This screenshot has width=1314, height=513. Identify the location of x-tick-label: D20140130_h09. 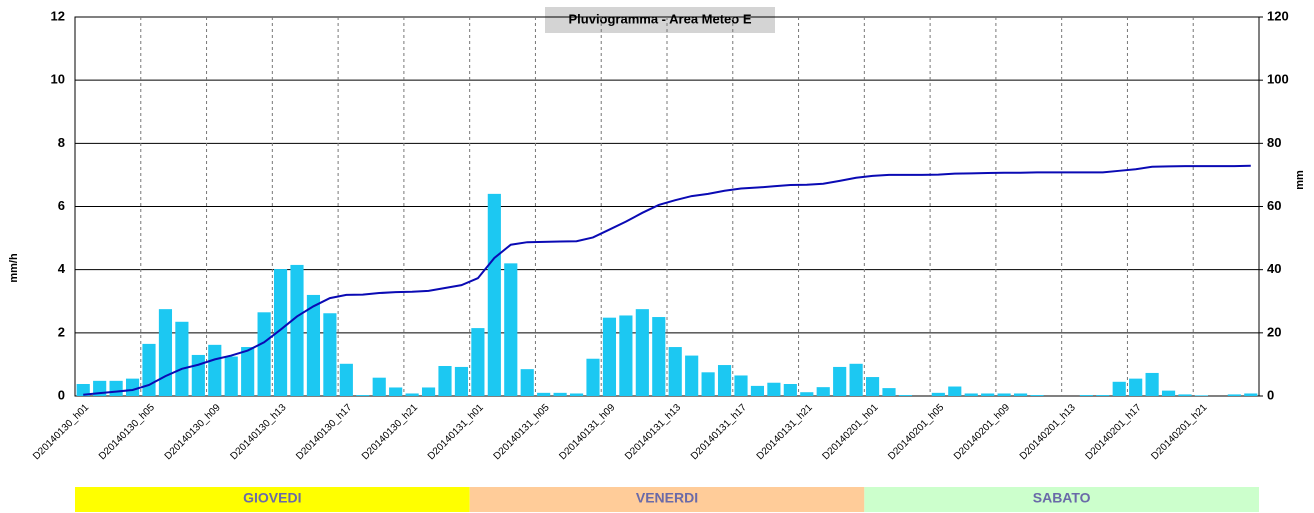
(193, 432).